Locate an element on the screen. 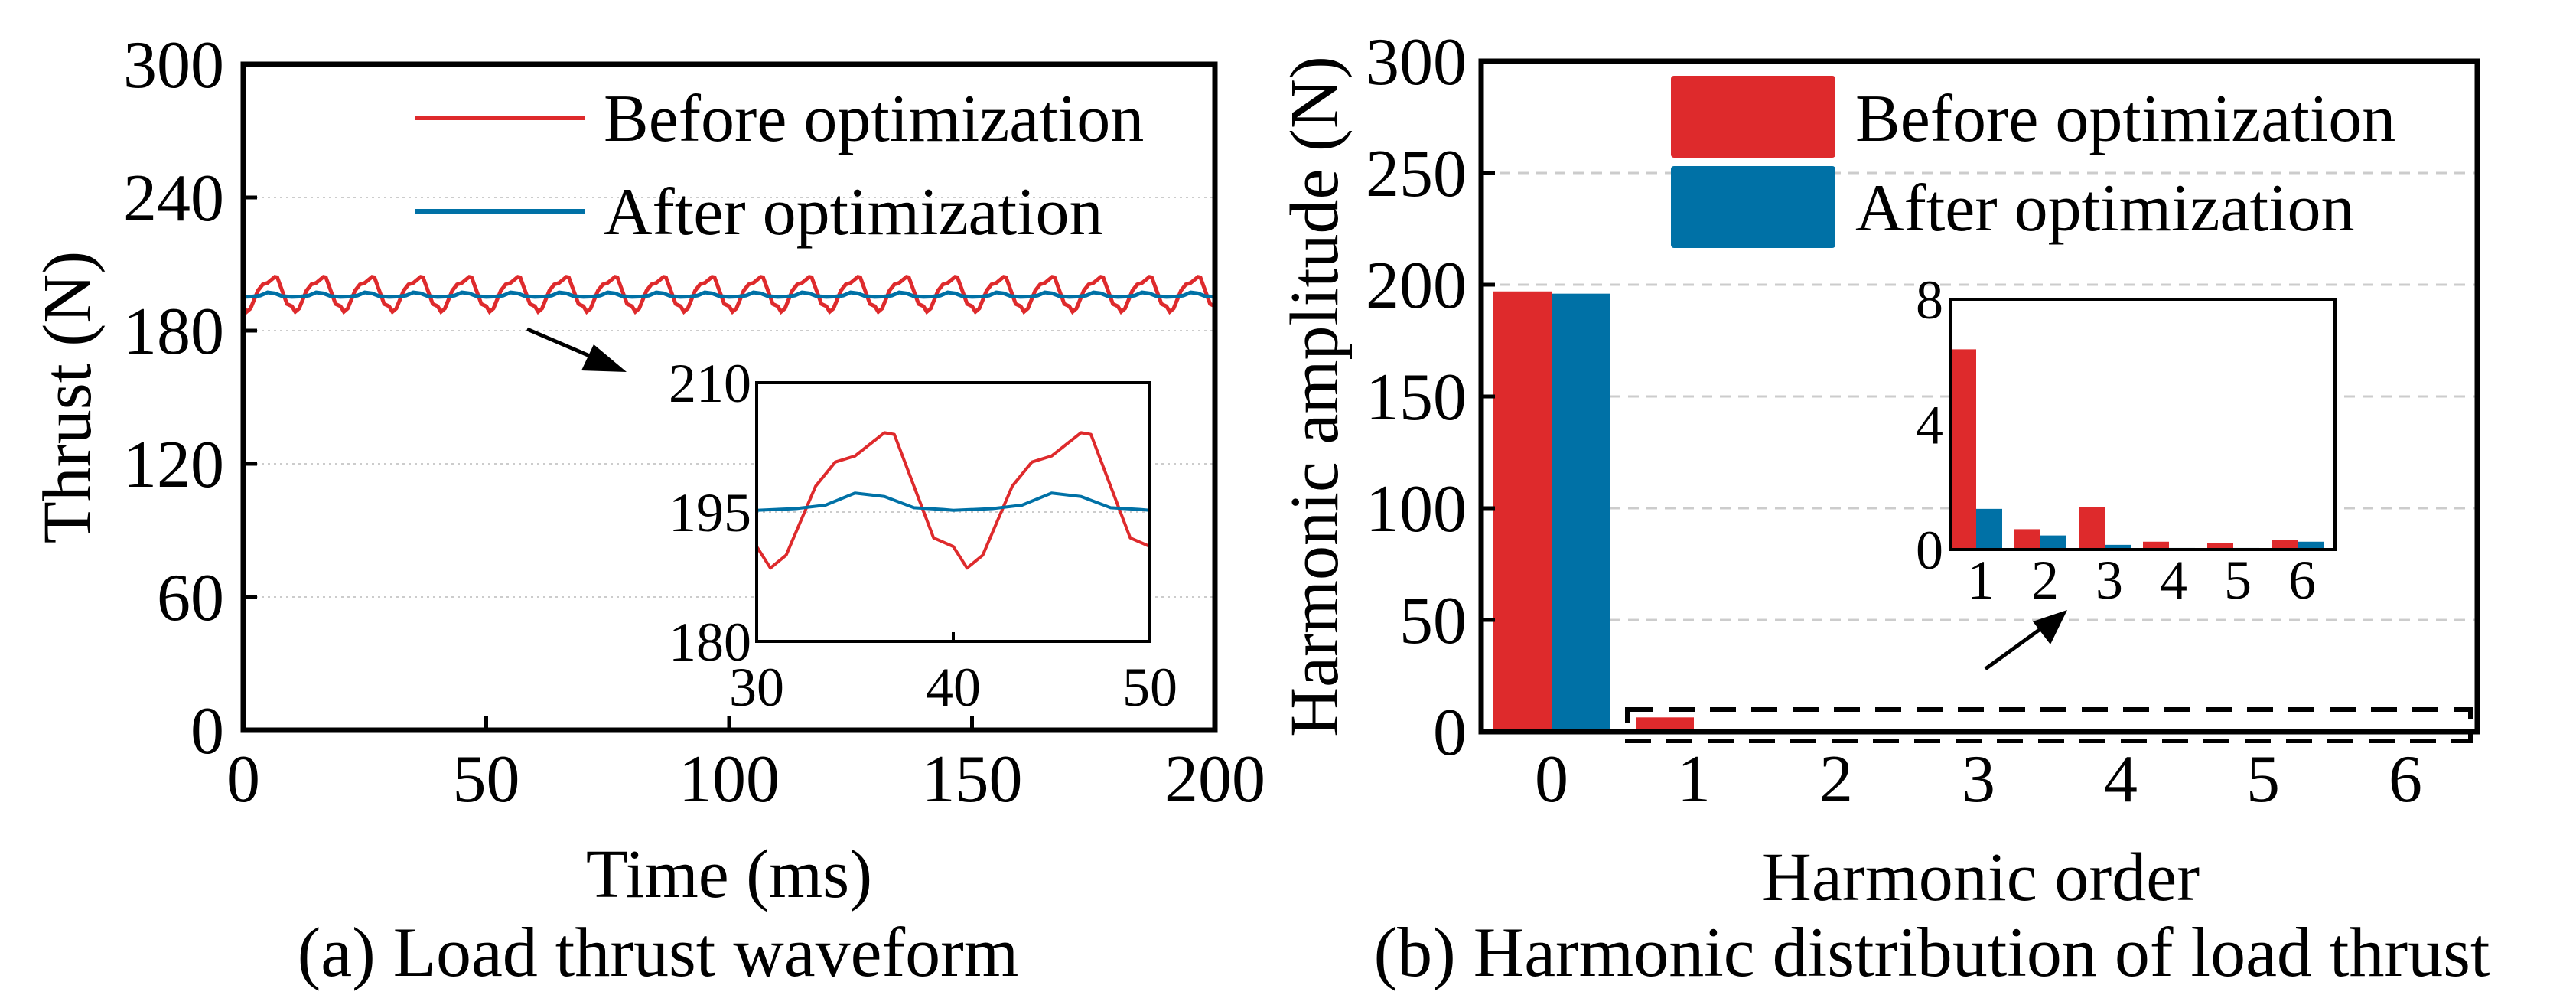 This screenshot has height=1008, width=2576. a-series-line-after is located at coordinates (729, 294).